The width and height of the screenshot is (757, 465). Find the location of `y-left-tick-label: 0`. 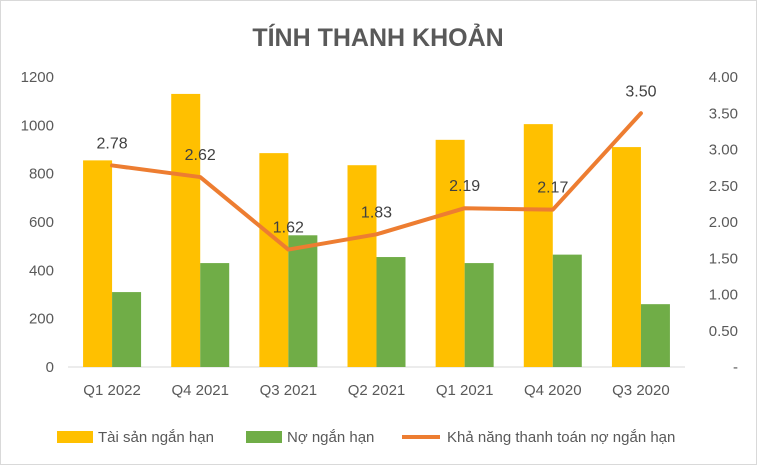

y-left-tick-label: 0 is located at coordinates (50, 367).